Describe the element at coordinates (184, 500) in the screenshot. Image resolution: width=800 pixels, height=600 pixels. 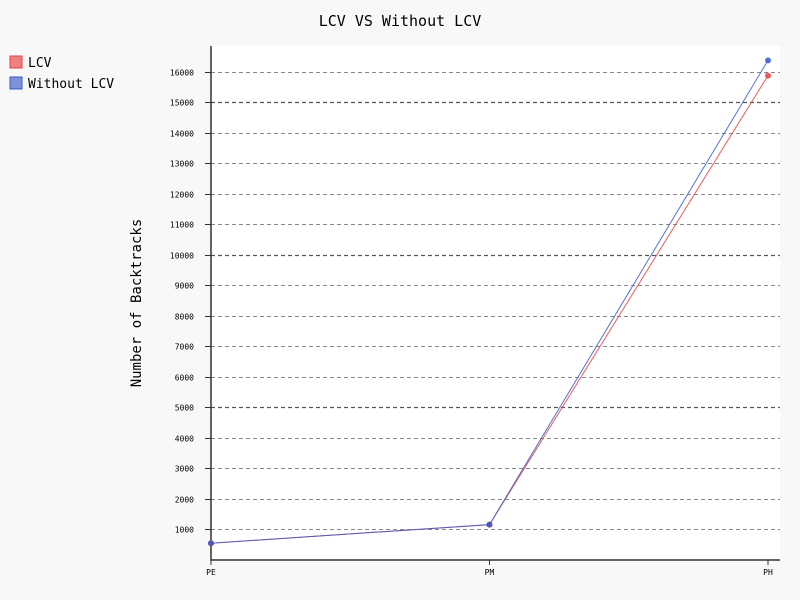
I see `y-tick-label: 2000` at that location.